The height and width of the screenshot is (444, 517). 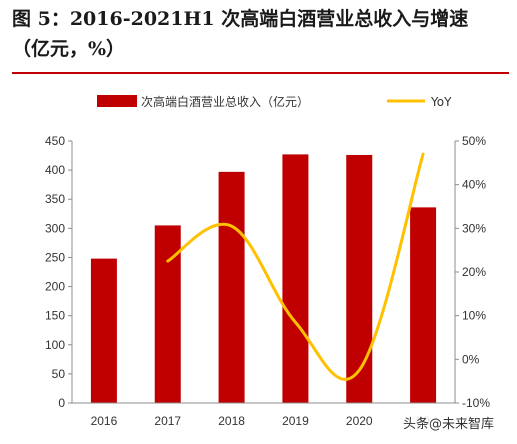 I want to click on revenue-bar-2021H1, so click(x=423, y=305).